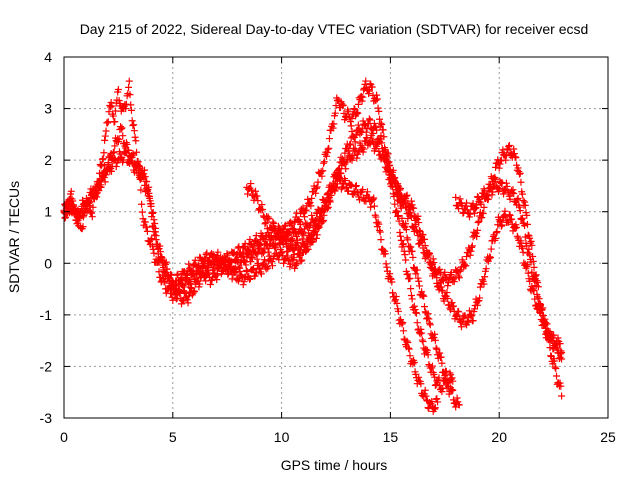  Describe the element at coordinates (48, 212) in the screenshot. I see `y-tick-label: 1` at that location.